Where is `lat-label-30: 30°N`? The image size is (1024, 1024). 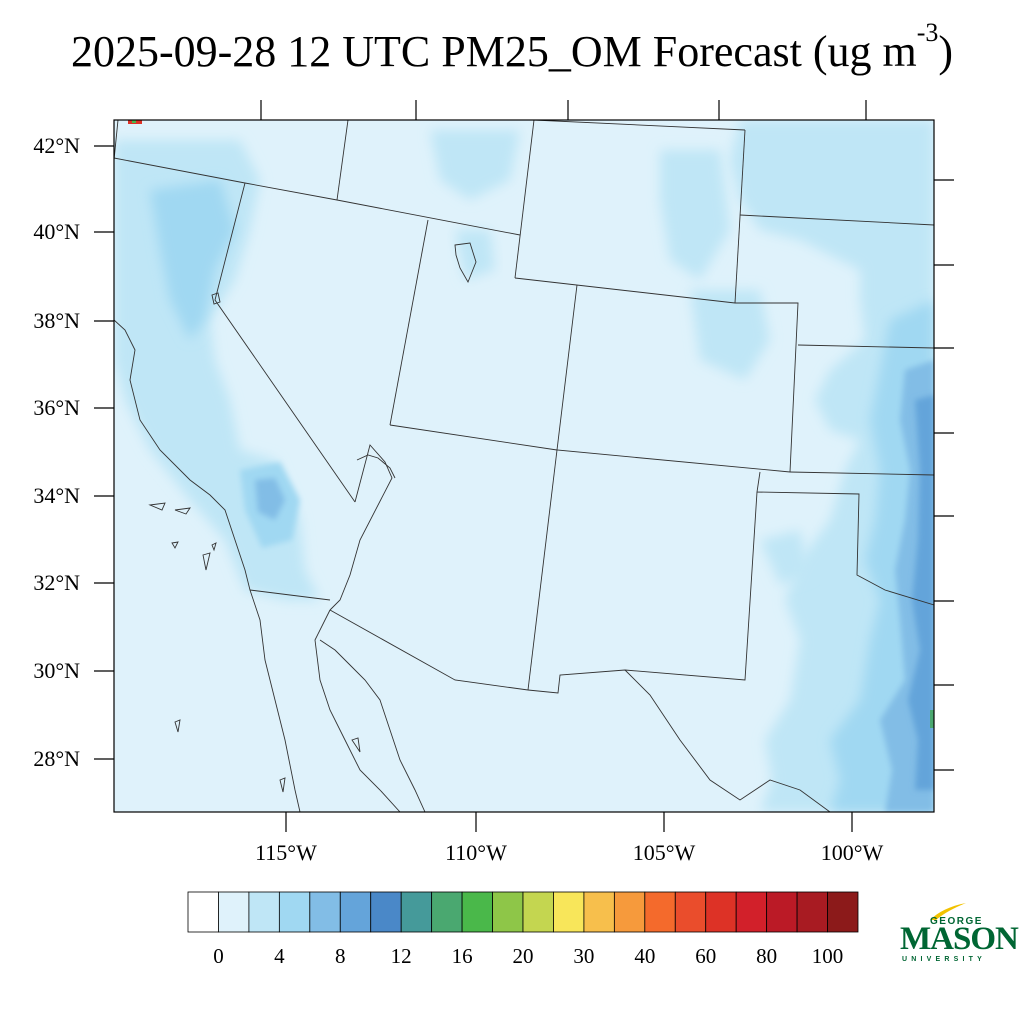
lat-label-30: 30°N is located at coordinates (56, 670).